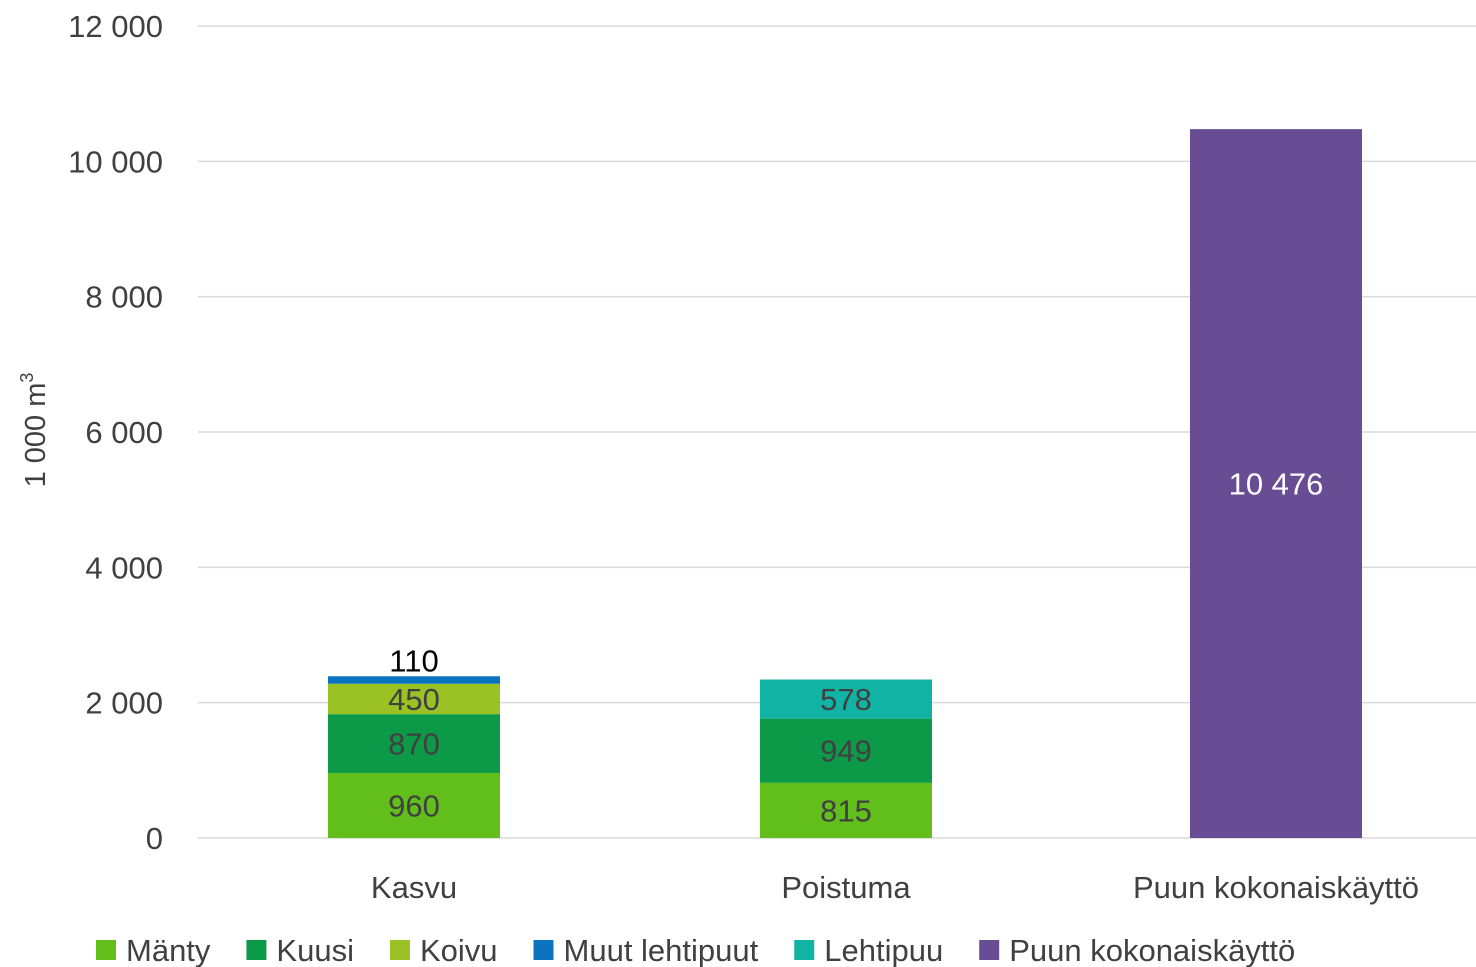 Image resolution: width=1476 pixels, height=967 pixels. What do you see at coordinates (124, 432) in the screenshot?
I see `y-tick-label: 6 000` at bounding box center [124, 432].